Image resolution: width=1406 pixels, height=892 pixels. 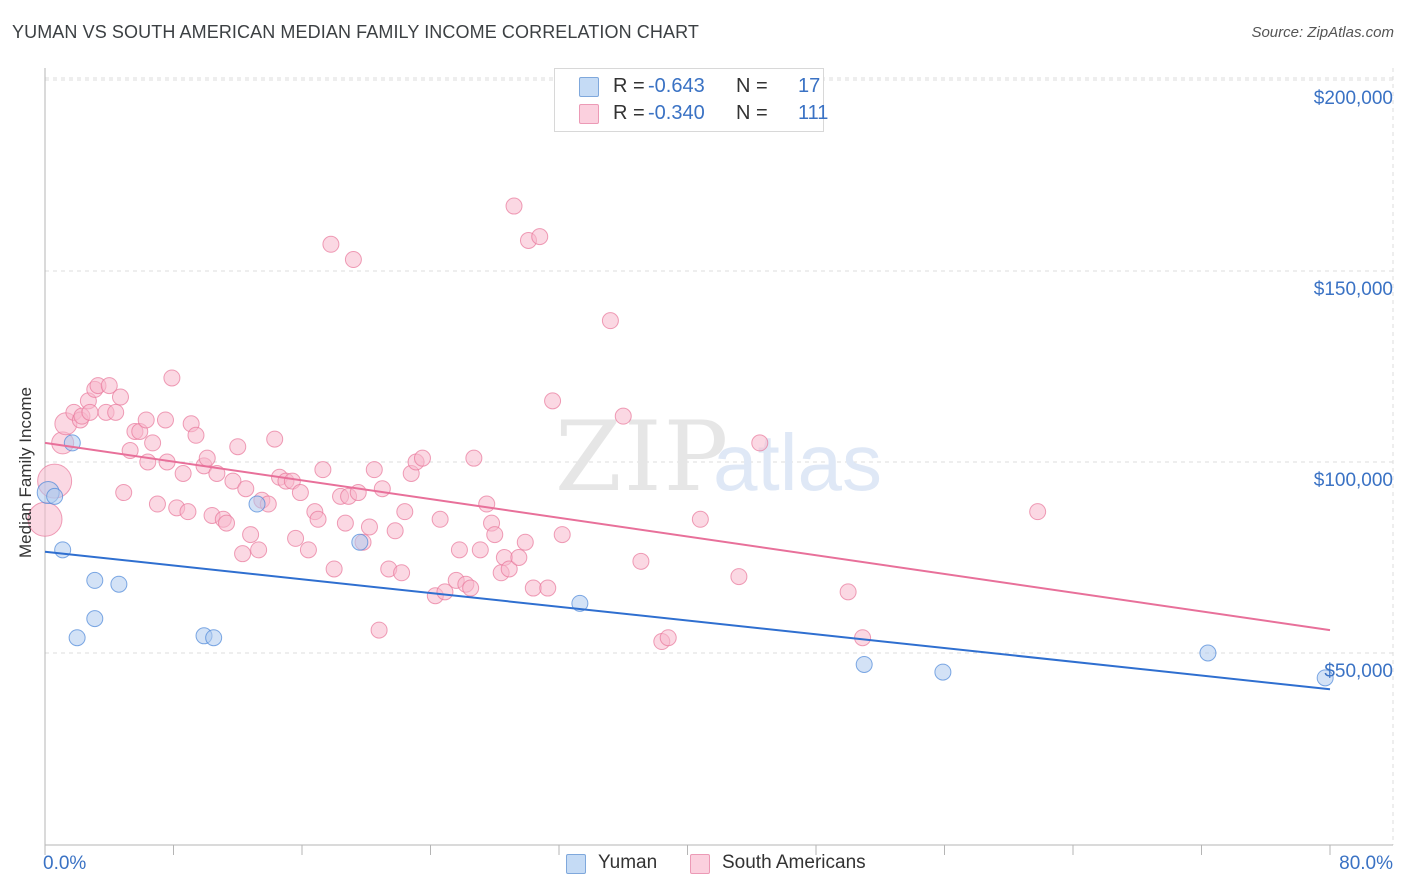 I want to click on y-tick-label: $200,000, so click(x=1353, y=98).